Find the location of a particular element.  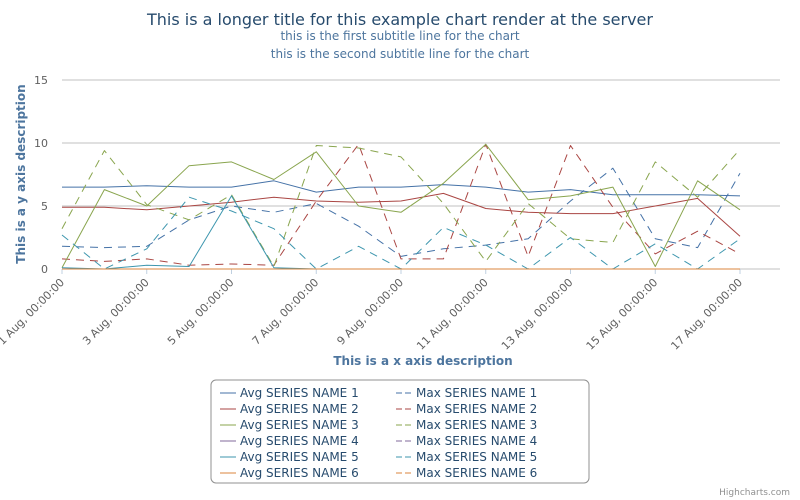

y-tick-label: 15 is located at coordinates (41, 80).